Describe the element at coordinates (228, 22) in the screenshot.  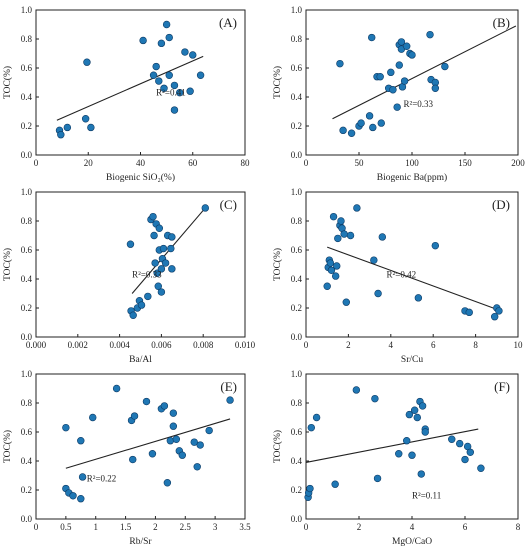
I see `panel-label: (A)` at that location.